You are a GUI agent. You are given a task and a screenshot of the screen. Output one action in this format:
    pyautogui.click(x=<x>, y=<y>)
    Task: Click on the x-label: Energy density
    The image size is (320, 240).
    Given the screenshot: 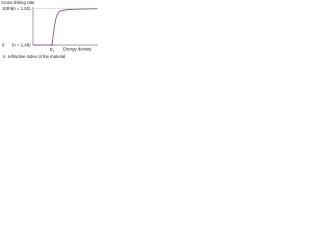 What is the action you would take?
    pyautogui.click(x=77, y=49)
    